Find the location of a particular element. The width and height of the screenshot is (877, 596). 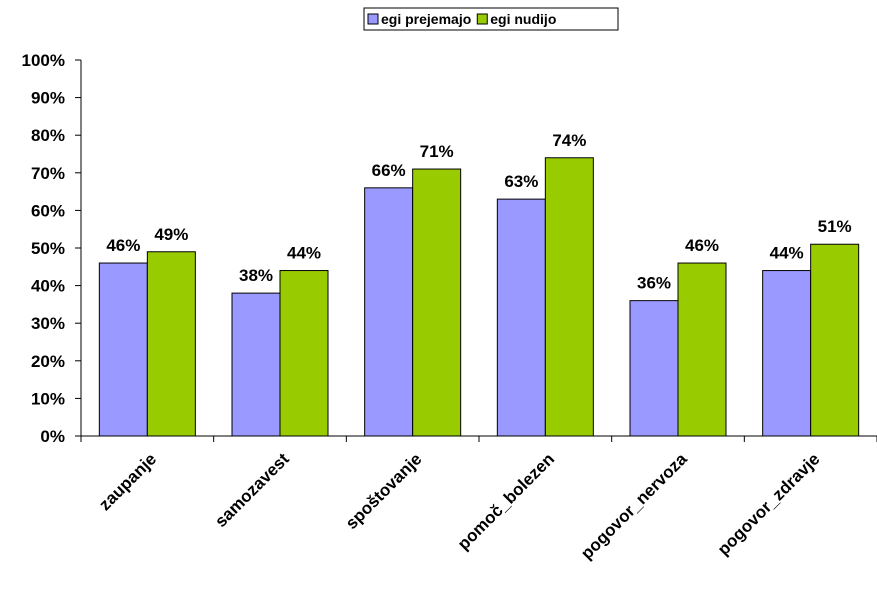

y-tick-label: 90% is located at coordinates (48, 98).